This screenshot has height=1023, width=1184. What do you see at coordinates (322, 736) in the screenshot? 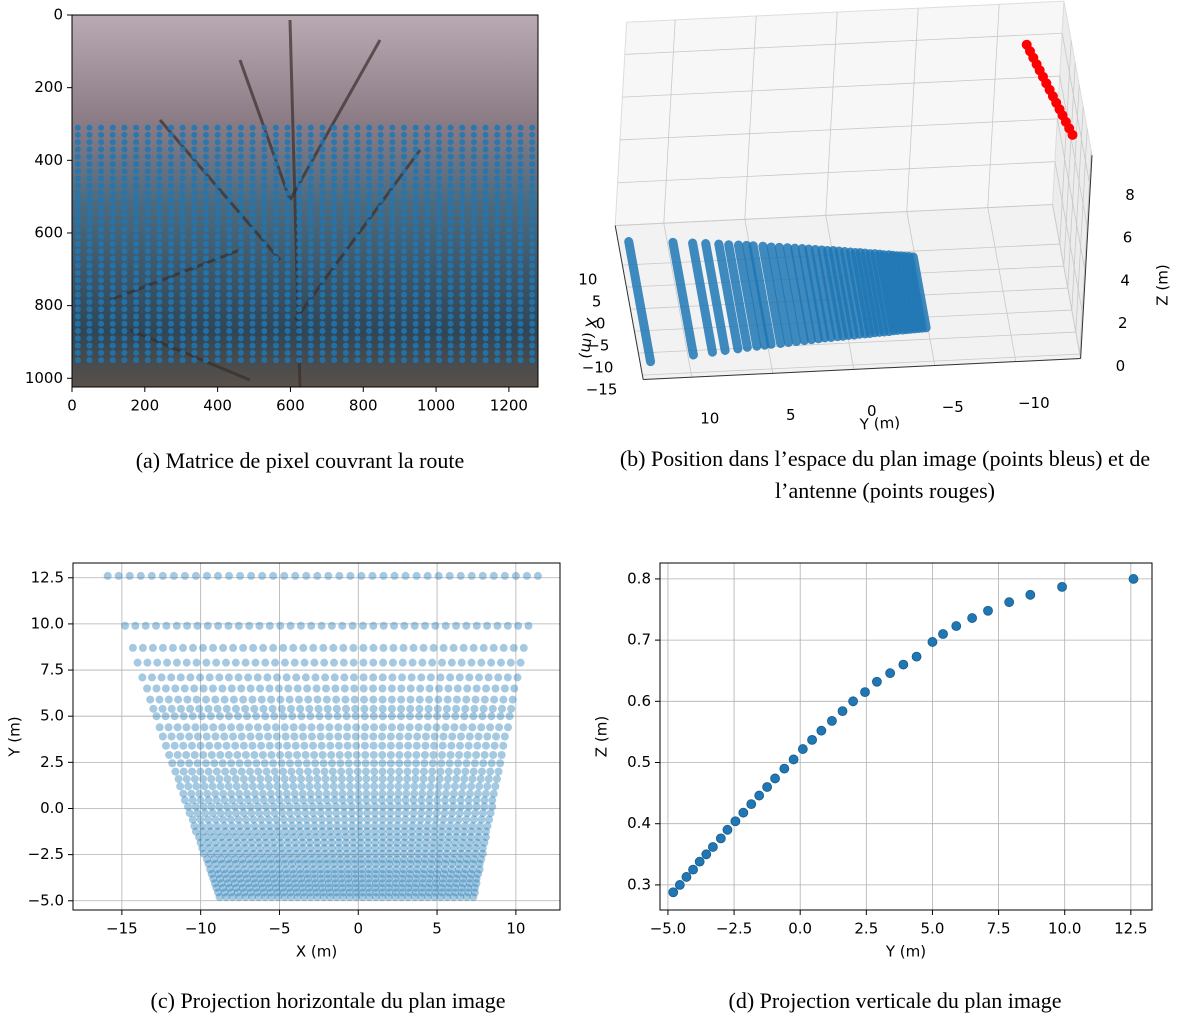
I see `data` at bounding box center [322, 736].